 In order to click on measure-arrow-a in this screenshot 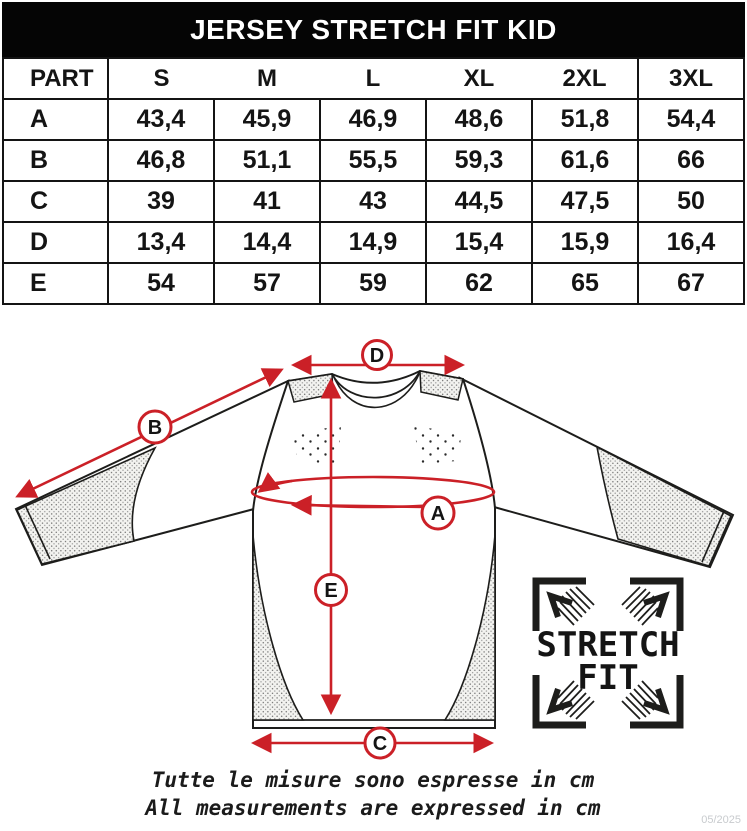, I will do `click(357, 505)`.